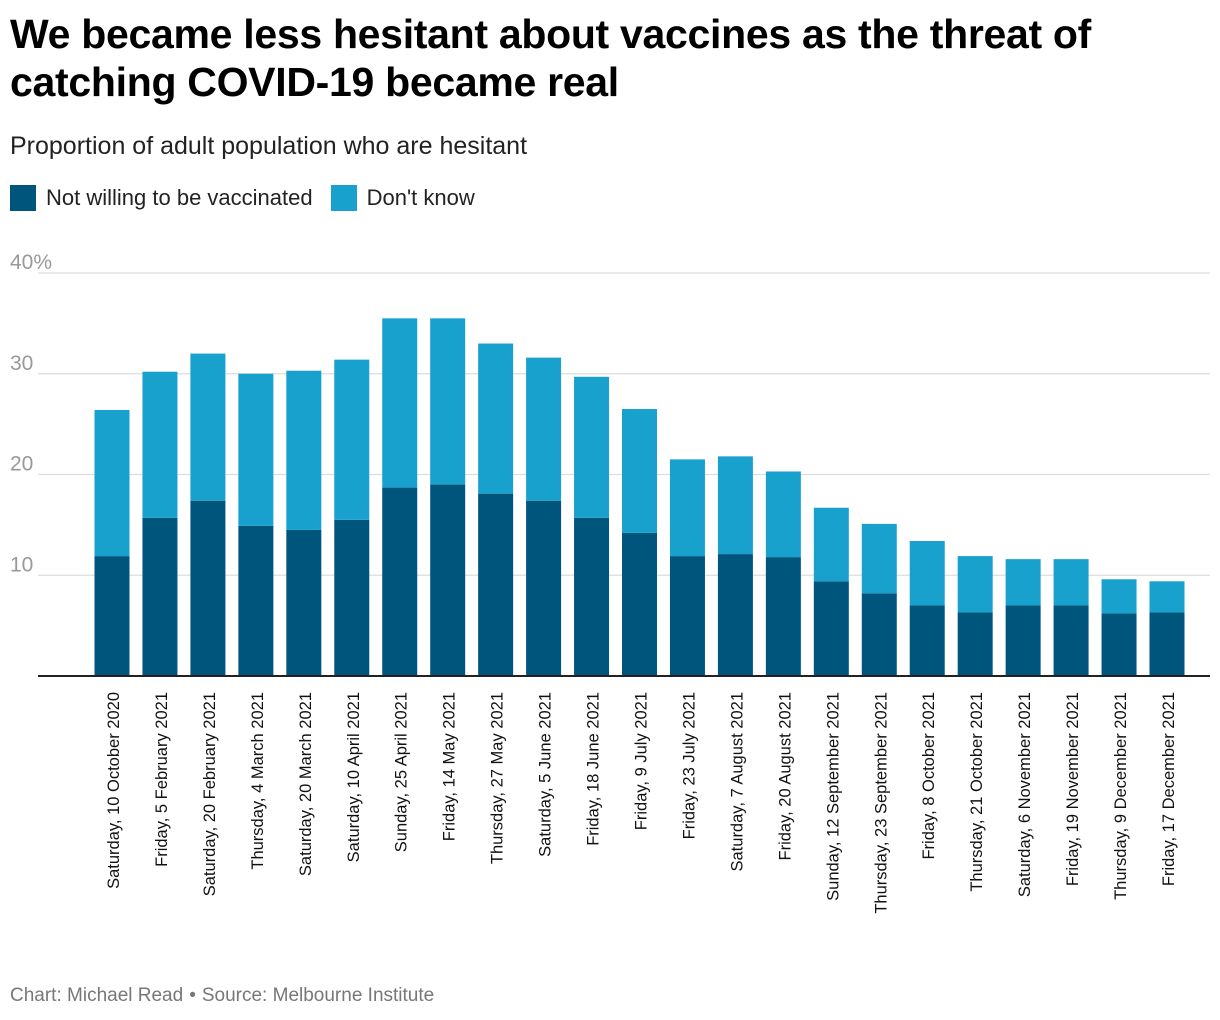 The width and height of the screenshot is (1220, 1020). I want to click on x-tick-label: Saturday, 20 February 2021, so click(210, 794).